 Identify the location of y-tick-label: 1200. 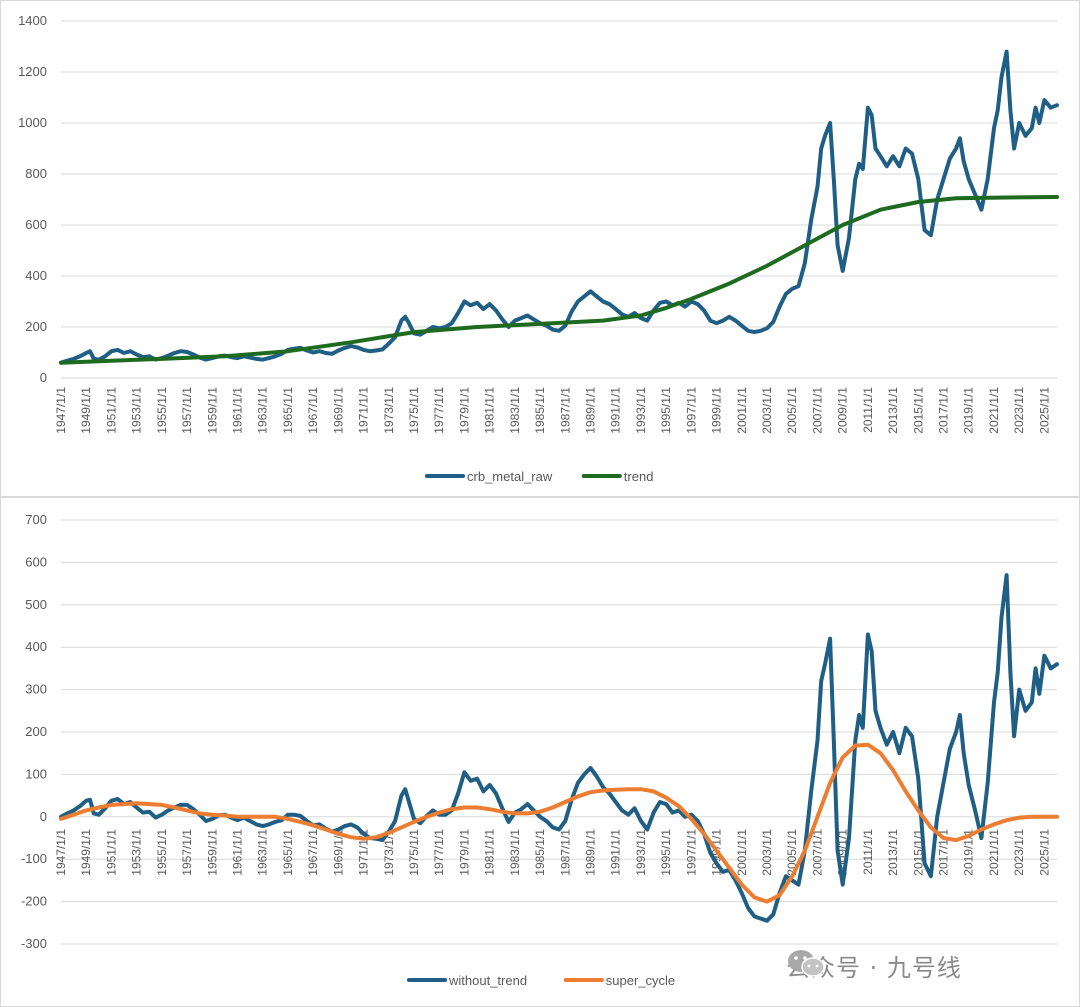
(32, 71).